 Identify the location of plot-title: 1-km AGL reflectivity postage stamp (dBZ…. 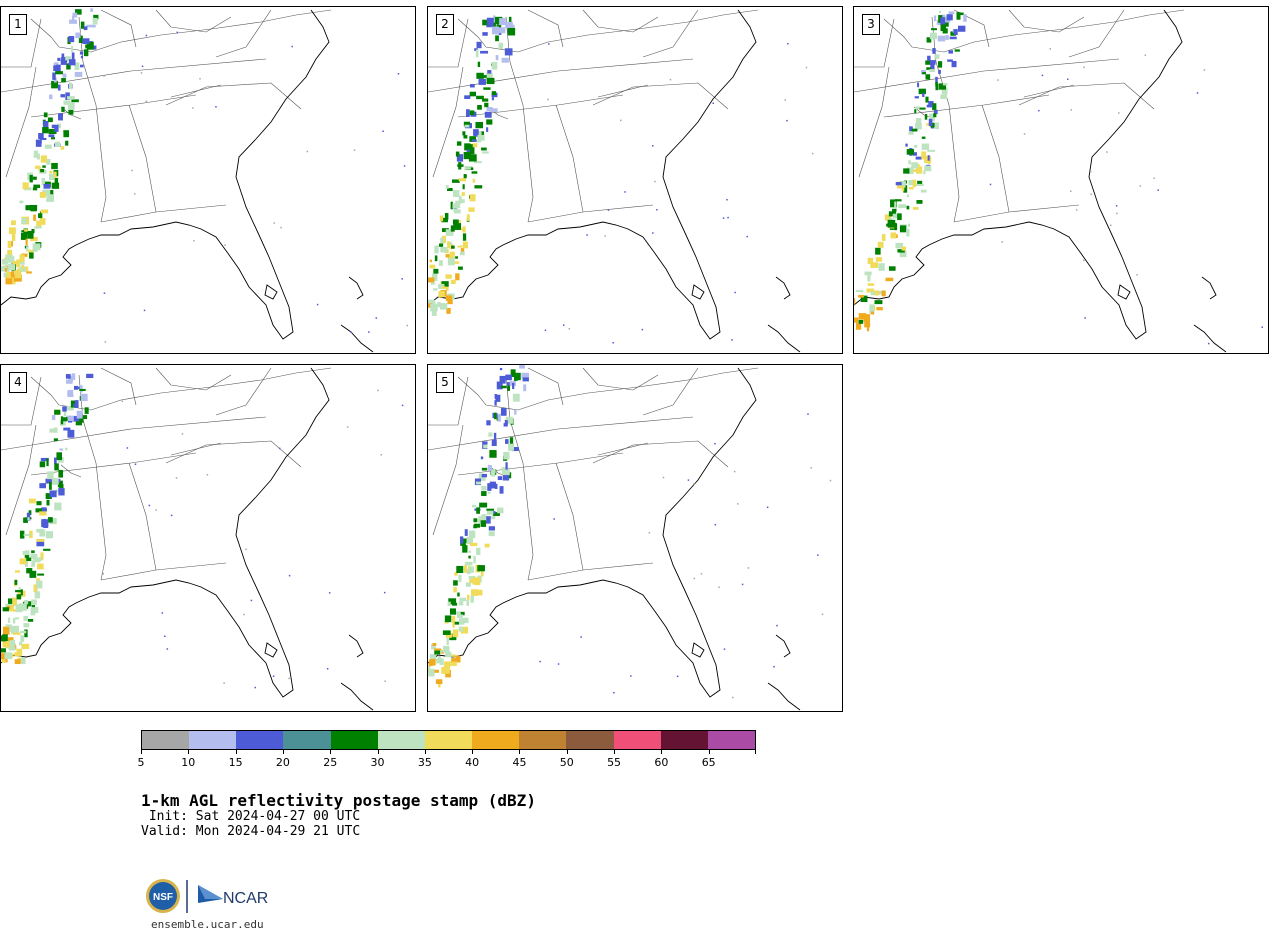
(338, 800).